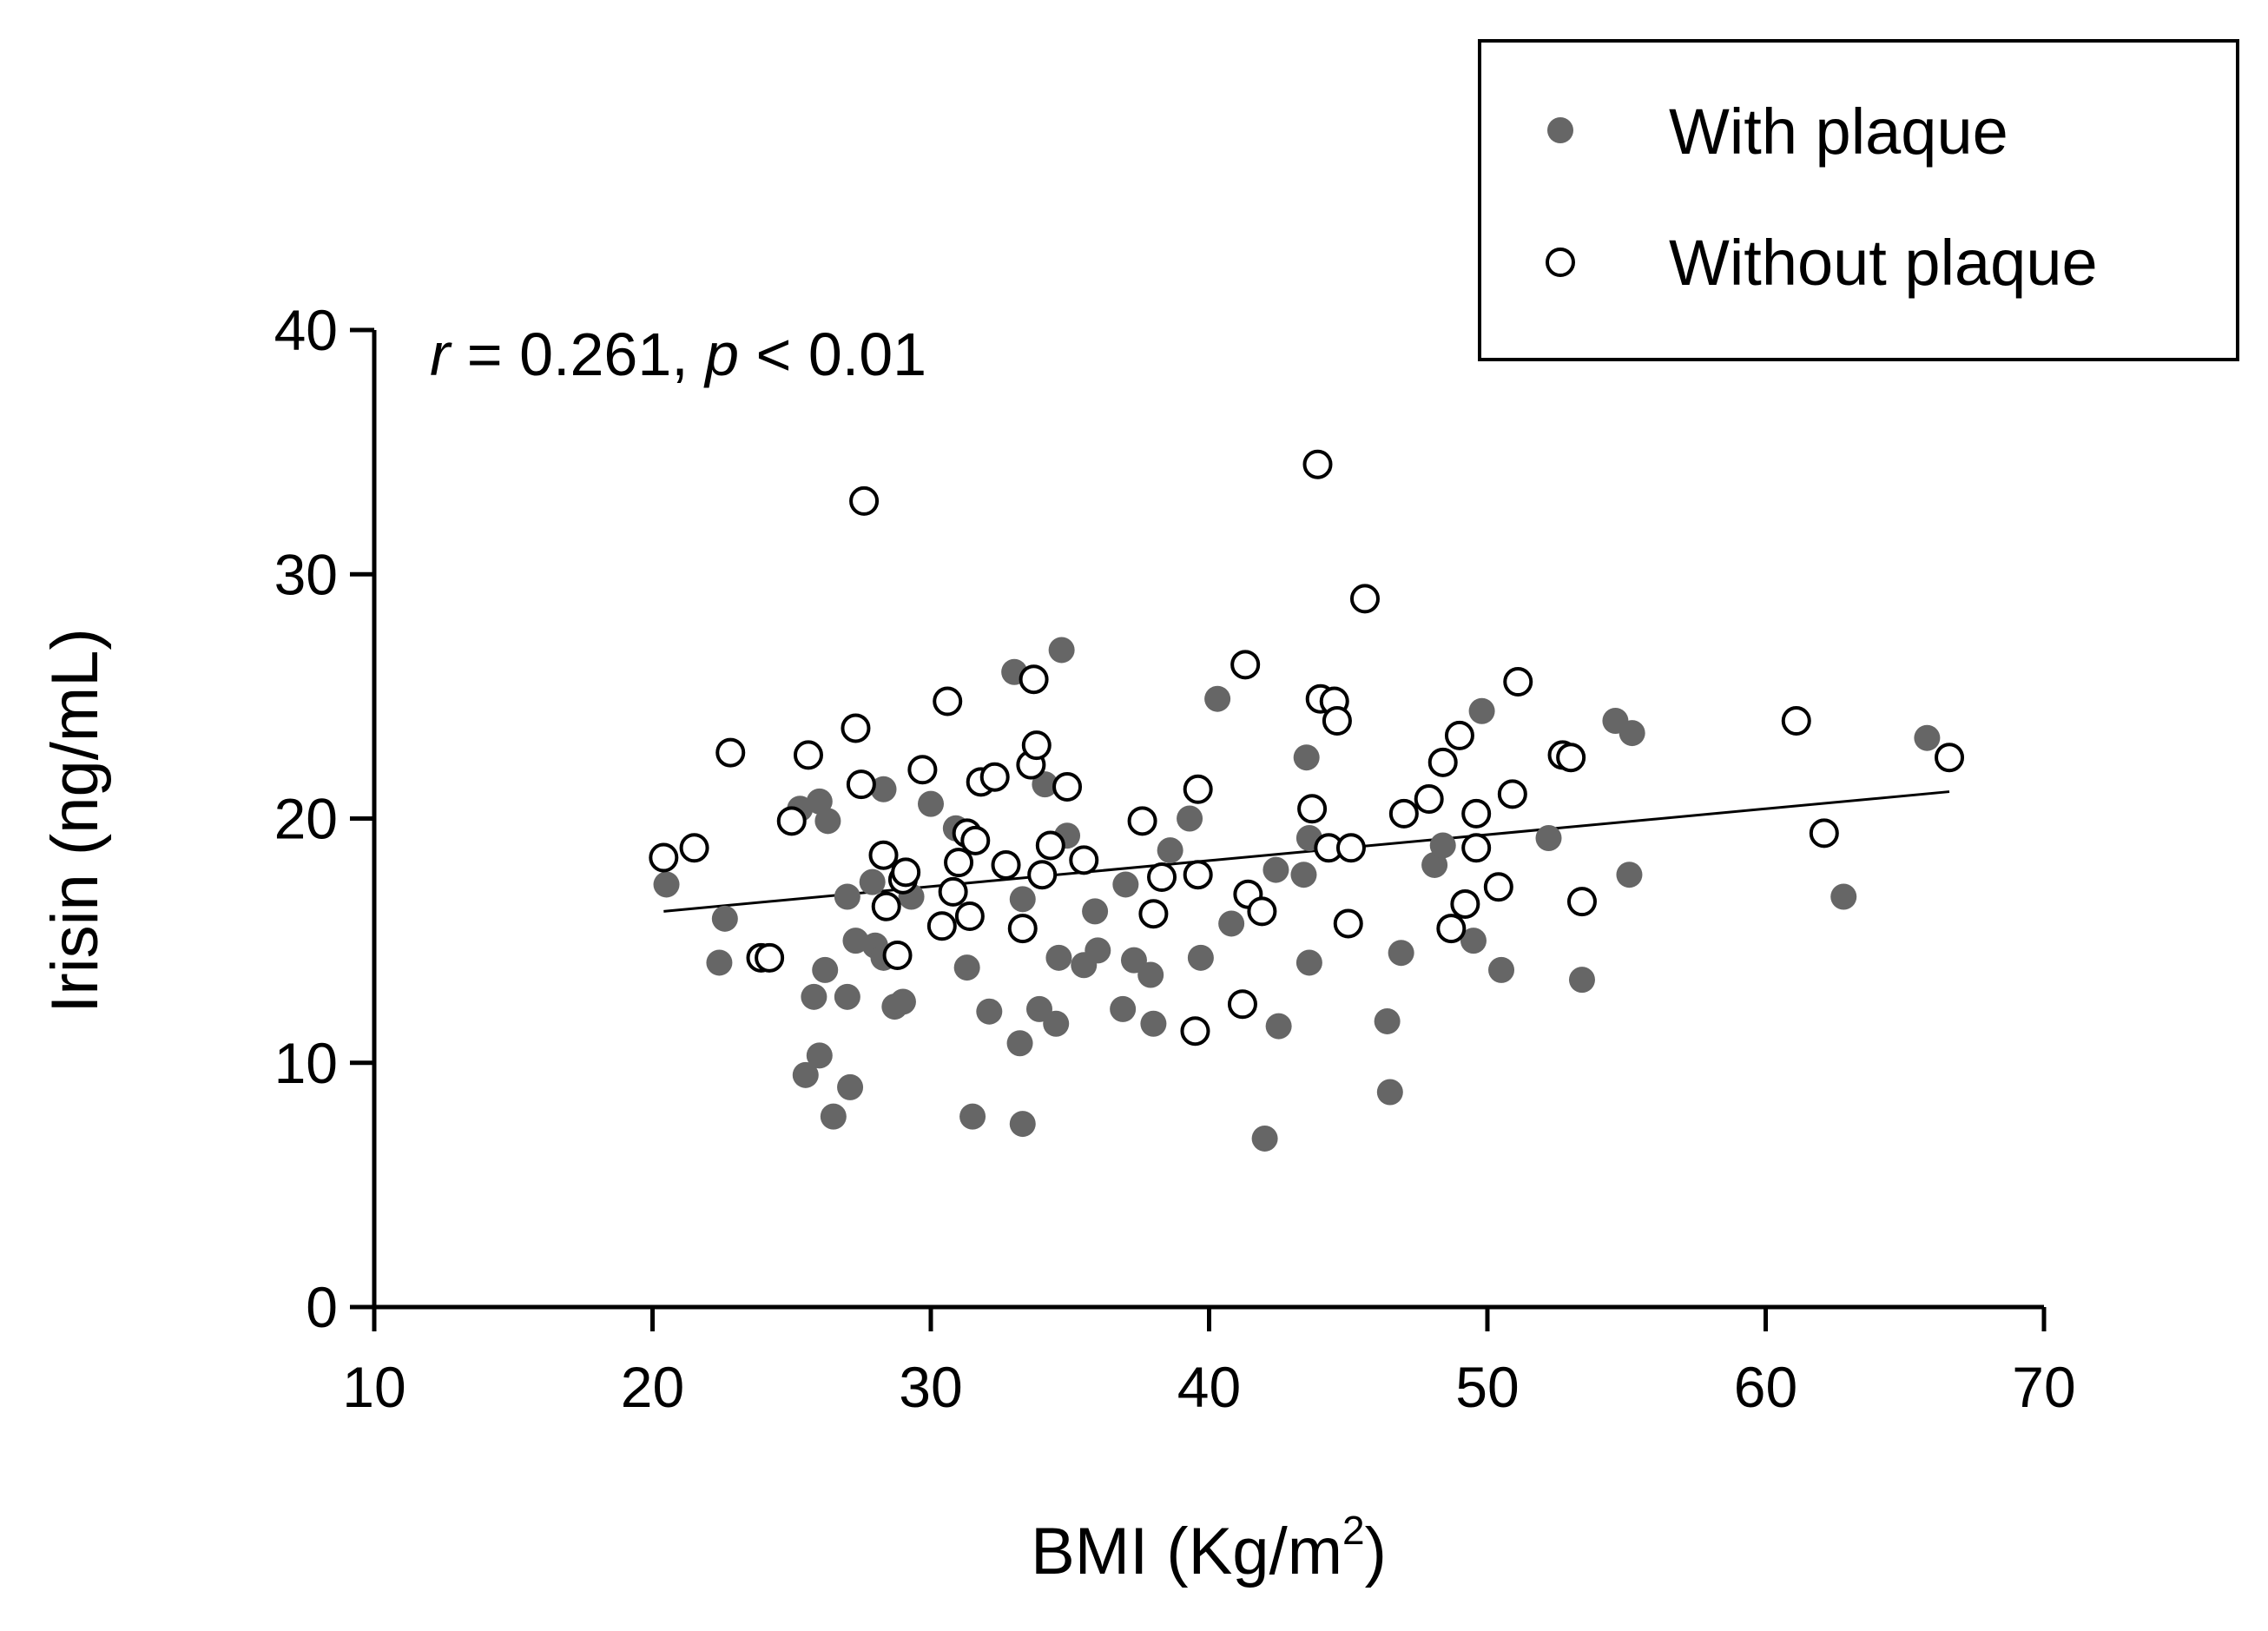  Describe the element at coordinates (1209, 1387) in the screenshot. I see `x-tick-label: 40` at that location.